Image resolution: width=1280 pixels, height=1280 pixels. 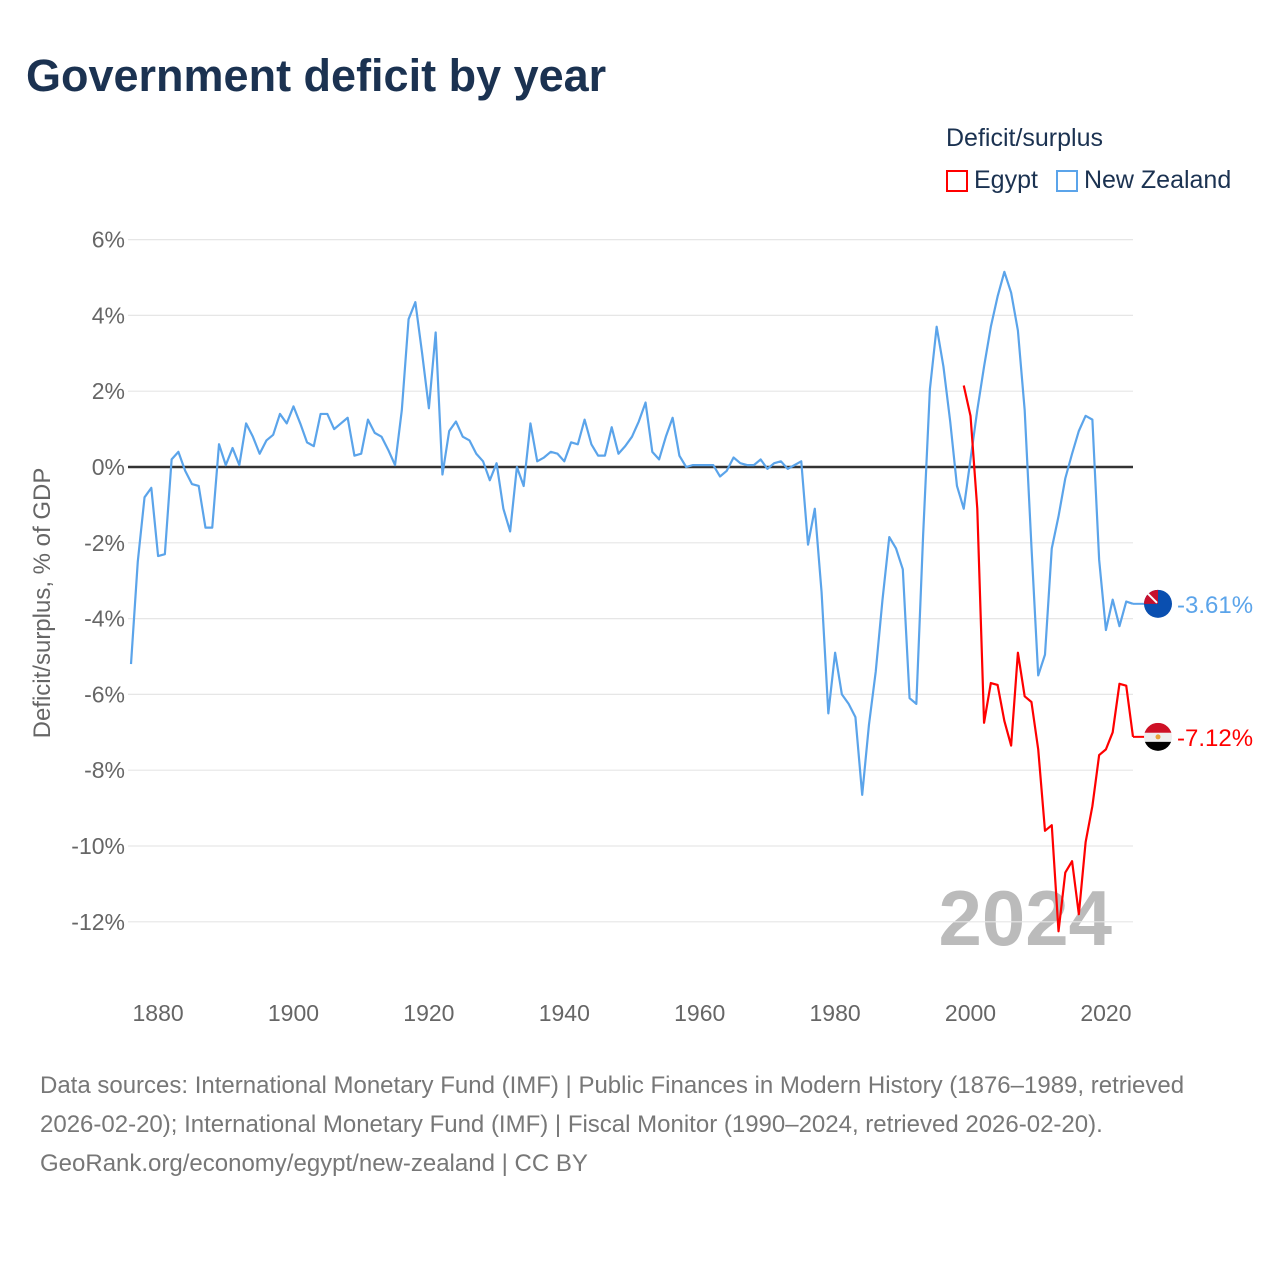 What do you see at coordinates (957, 180) in the screenshot?
I see `legend-swatch-egypt` at bounding box center [957, 180].